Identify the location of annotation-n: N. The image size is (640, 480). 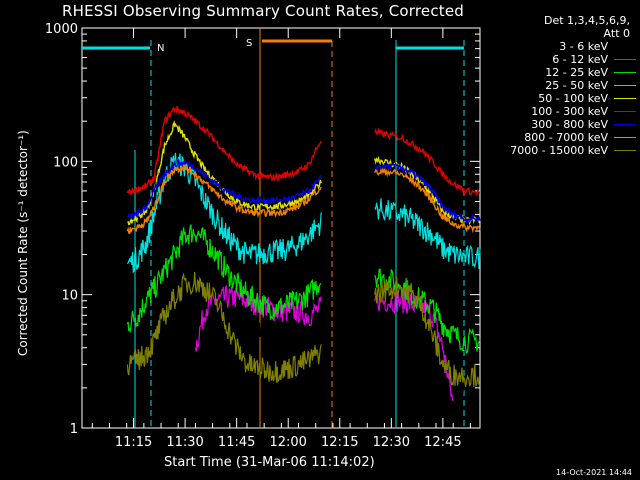
(160, 48).